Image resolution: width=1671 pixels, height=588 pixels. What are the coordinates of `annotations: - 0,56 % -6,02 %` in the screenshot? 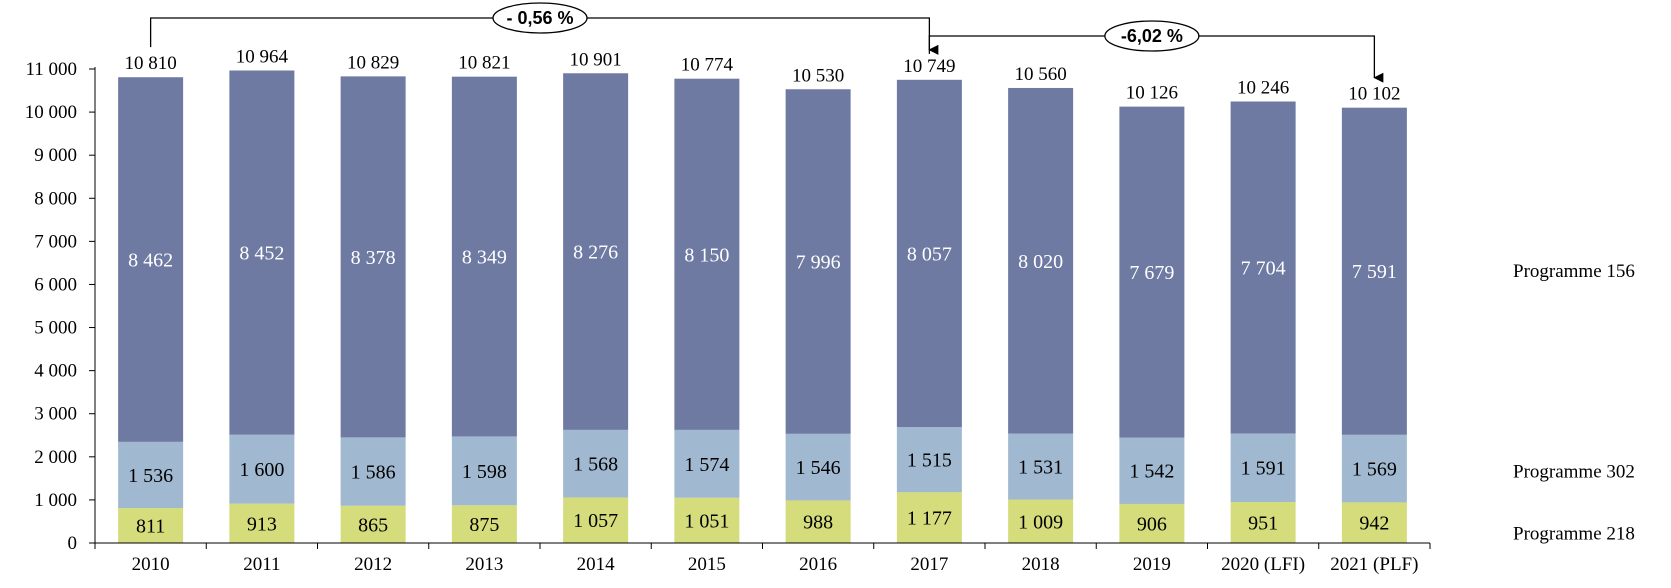 It's located at (766, 42).